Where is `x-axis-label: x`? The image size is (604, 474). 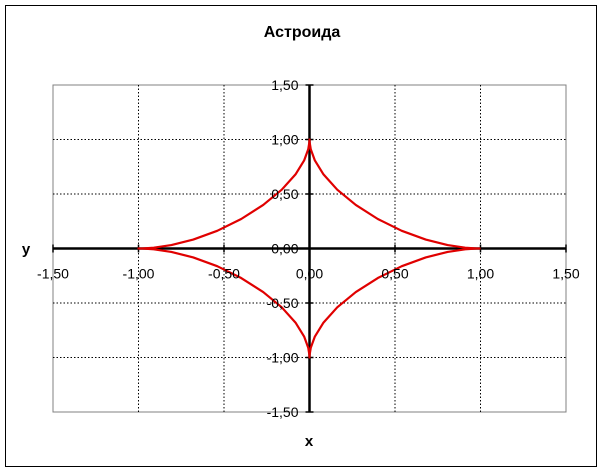
x-axis-label: x is located at coordinates (309, 441).